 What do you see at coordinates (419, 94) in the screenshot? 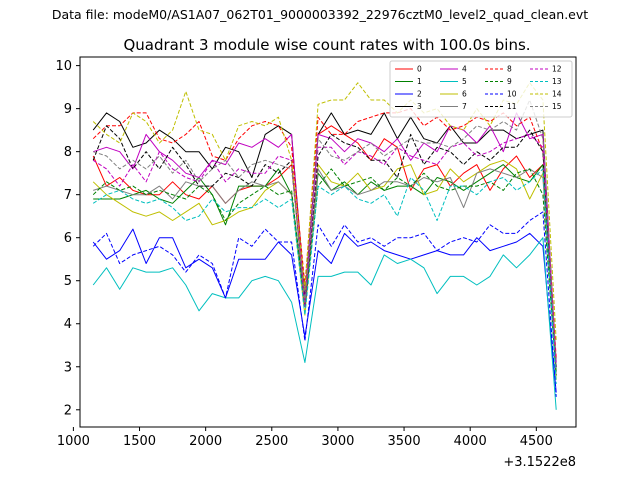
I see `legend-label-2: 2` at bounding box center [419, 94].